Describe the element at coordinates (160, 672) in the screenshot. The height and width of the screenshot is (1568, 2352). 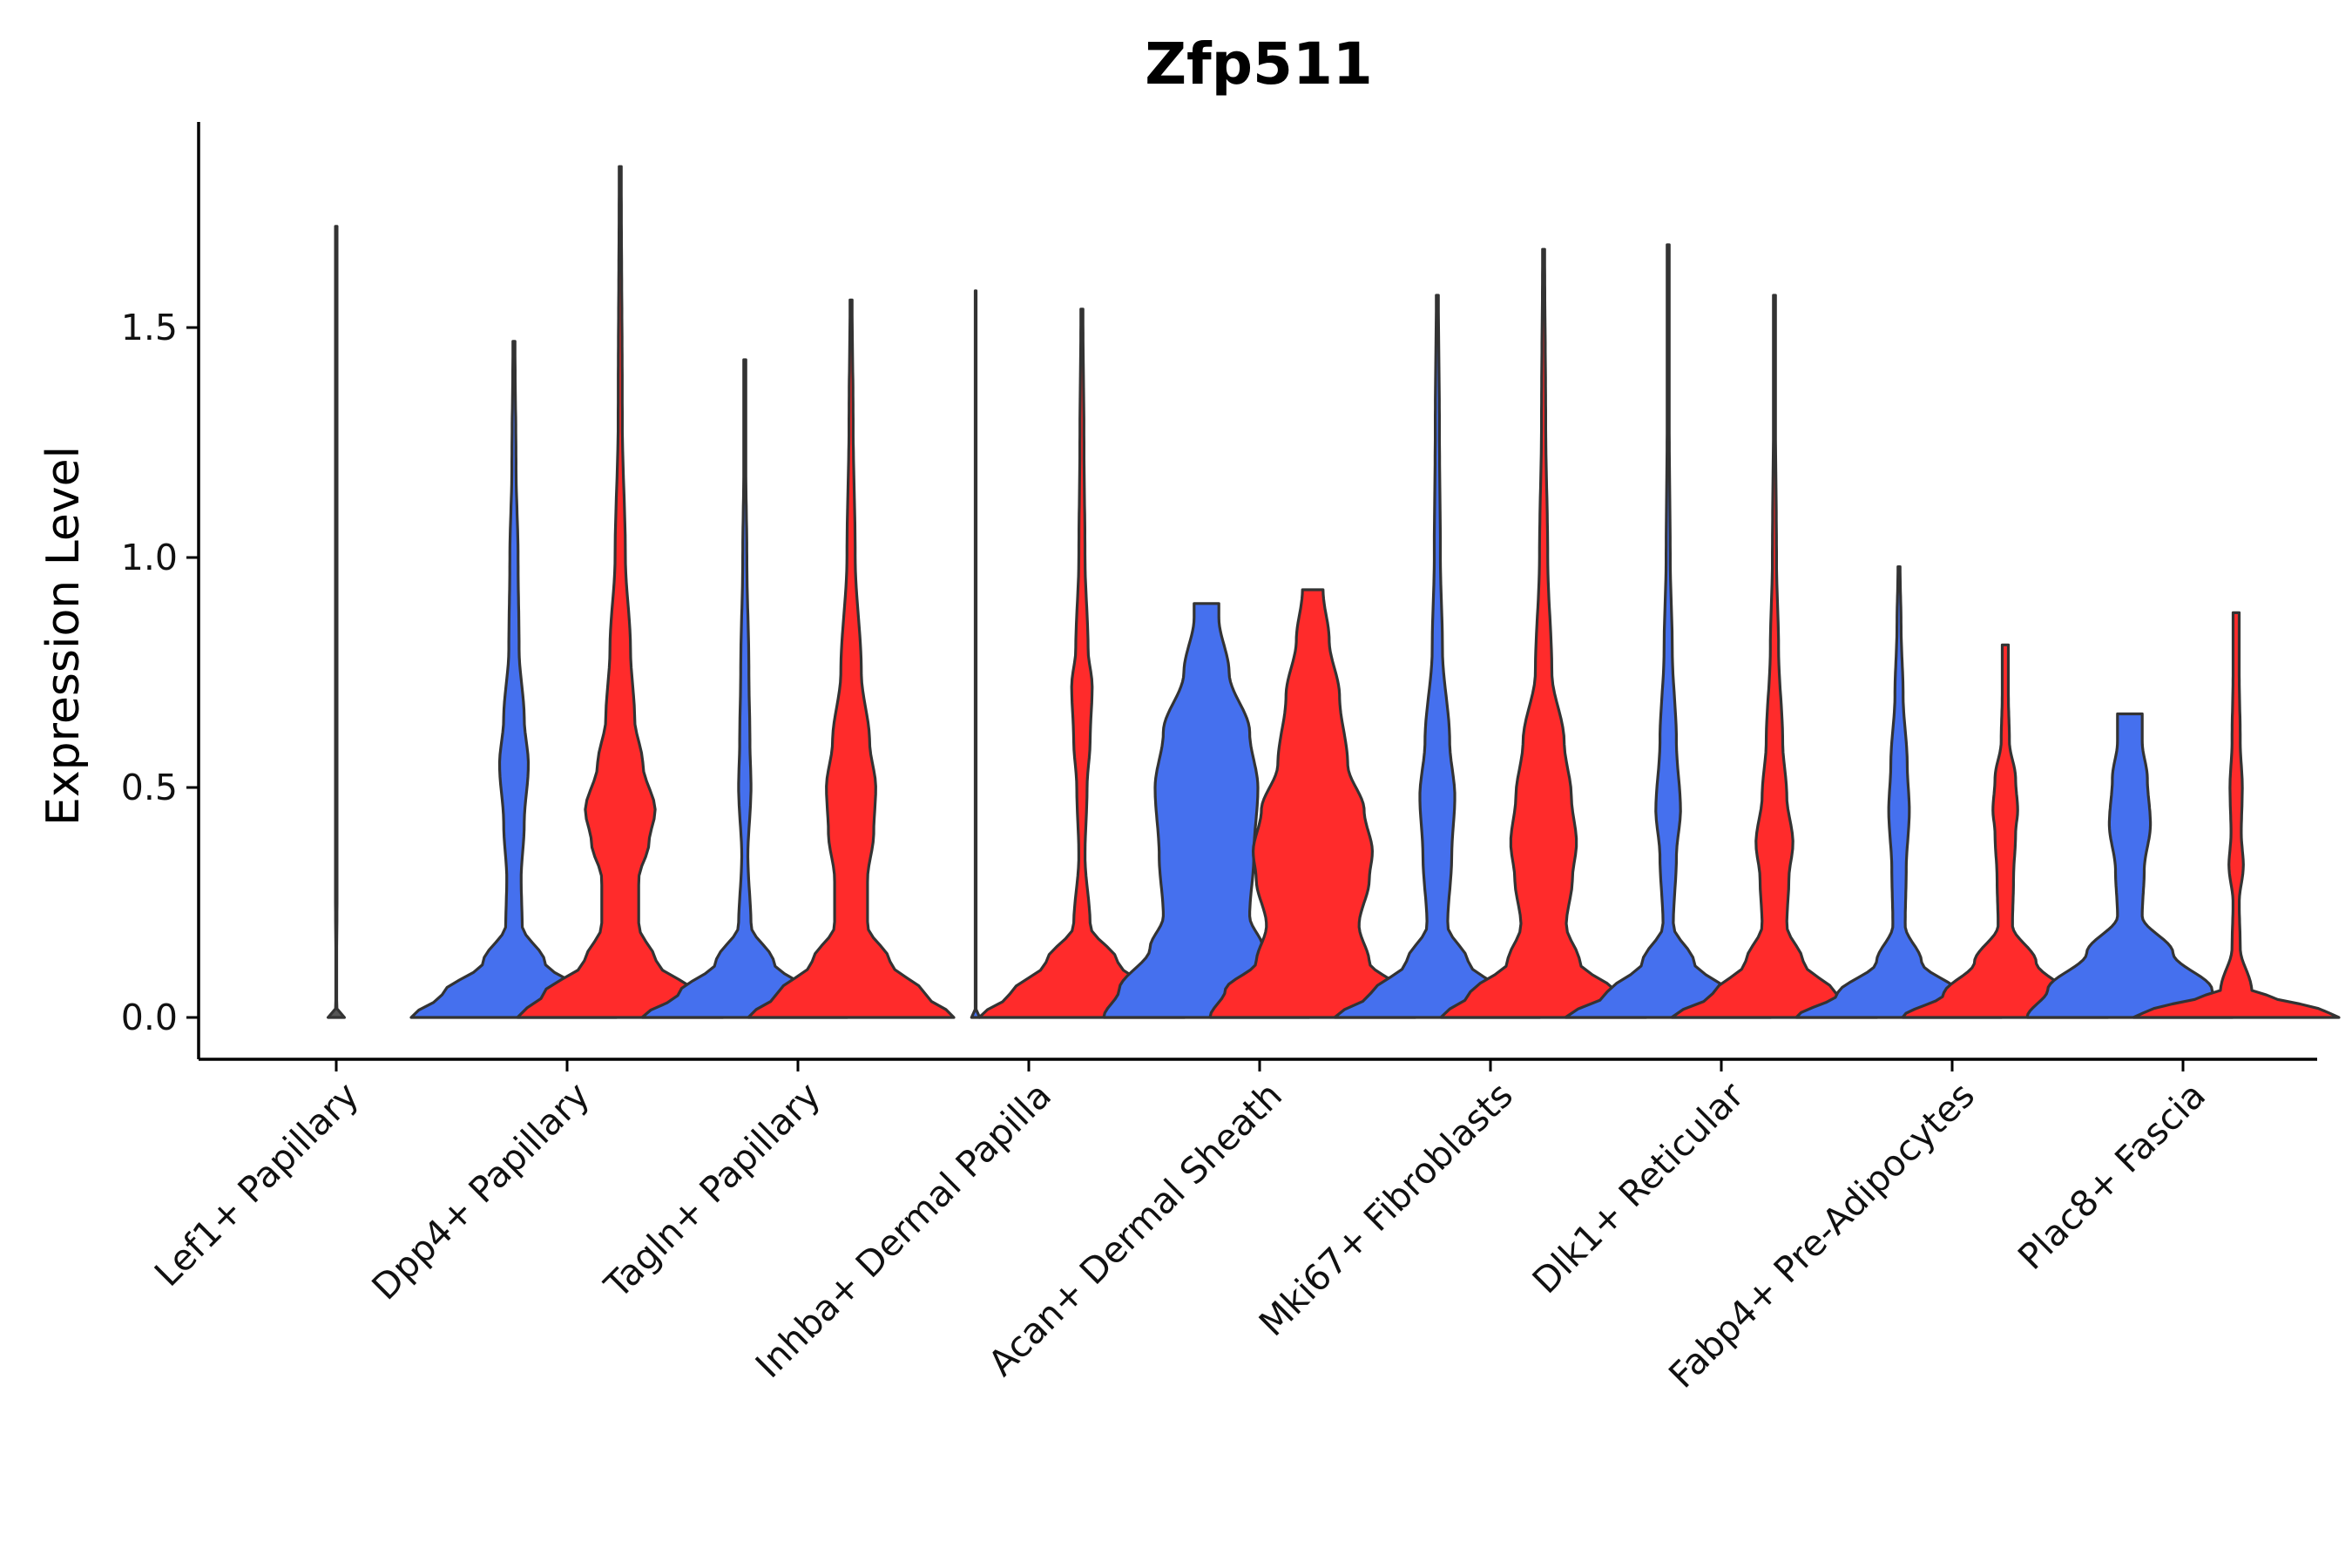
I see `y-ticks-layer: 0.0 0.5 1.0 1.5` at that location.